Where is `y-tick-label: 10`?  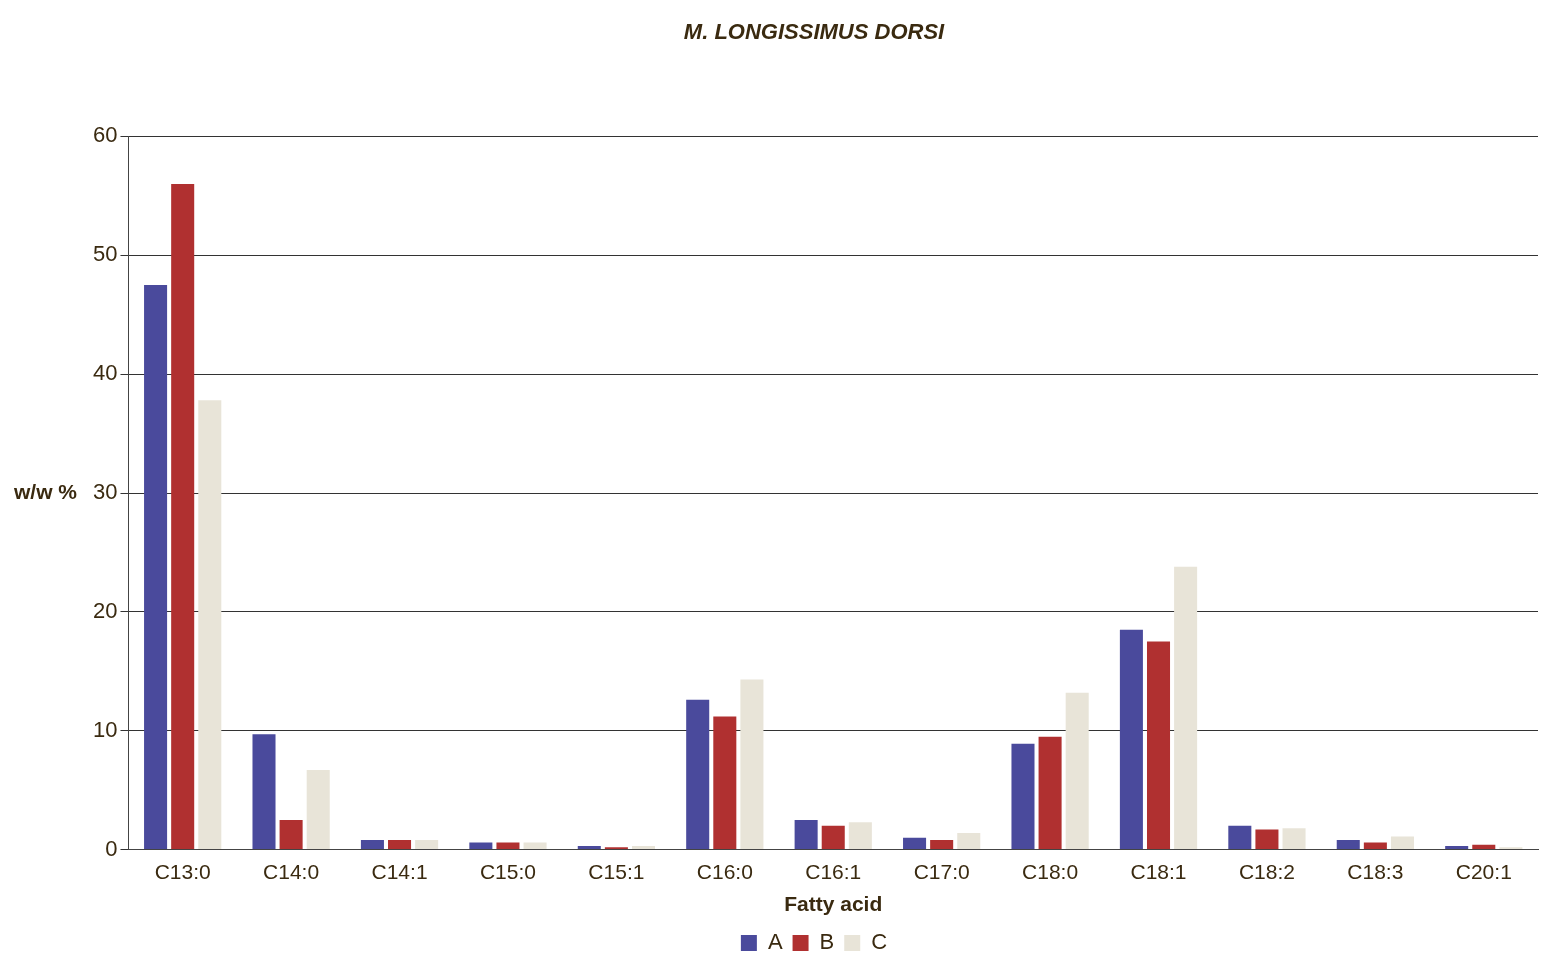 y-tick-label: 10 is located at coordinates (105, 729).